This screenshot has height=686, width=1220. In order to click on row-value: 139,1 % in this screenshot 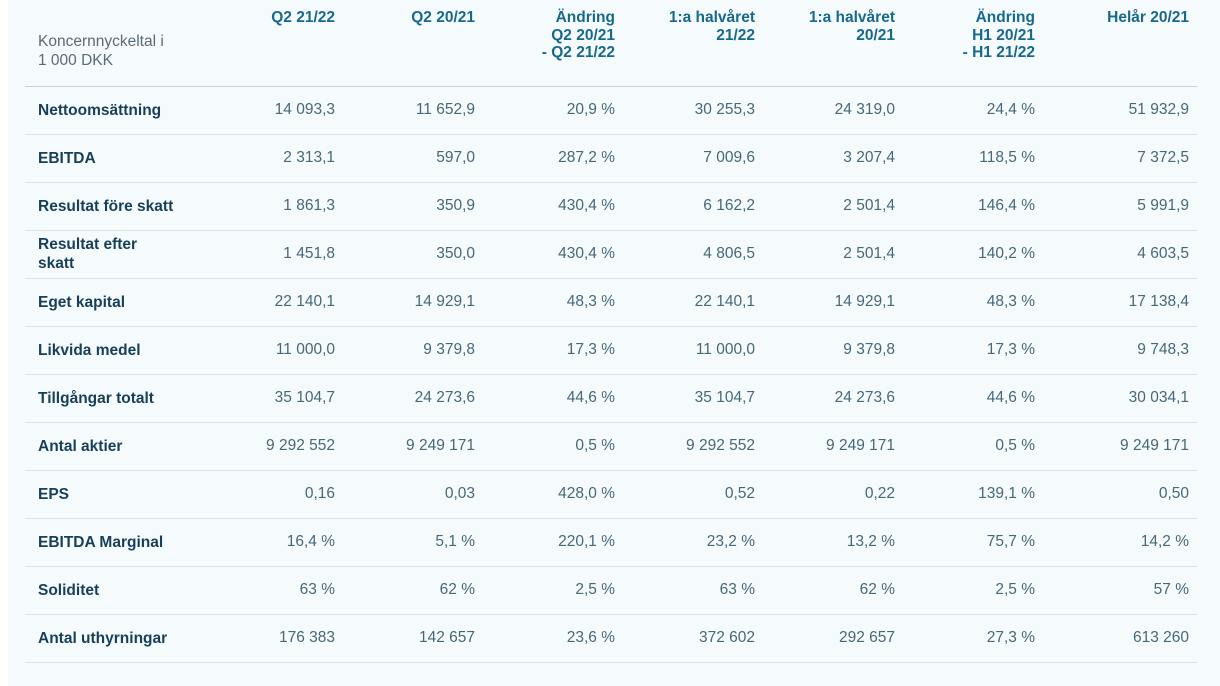, I will do `click(1006, 493)`.